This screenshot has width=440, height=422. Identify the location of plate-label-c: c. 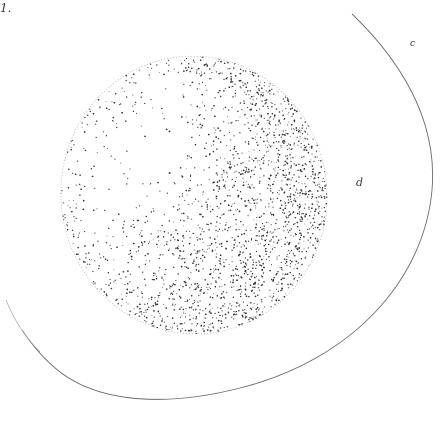
(412, 44).